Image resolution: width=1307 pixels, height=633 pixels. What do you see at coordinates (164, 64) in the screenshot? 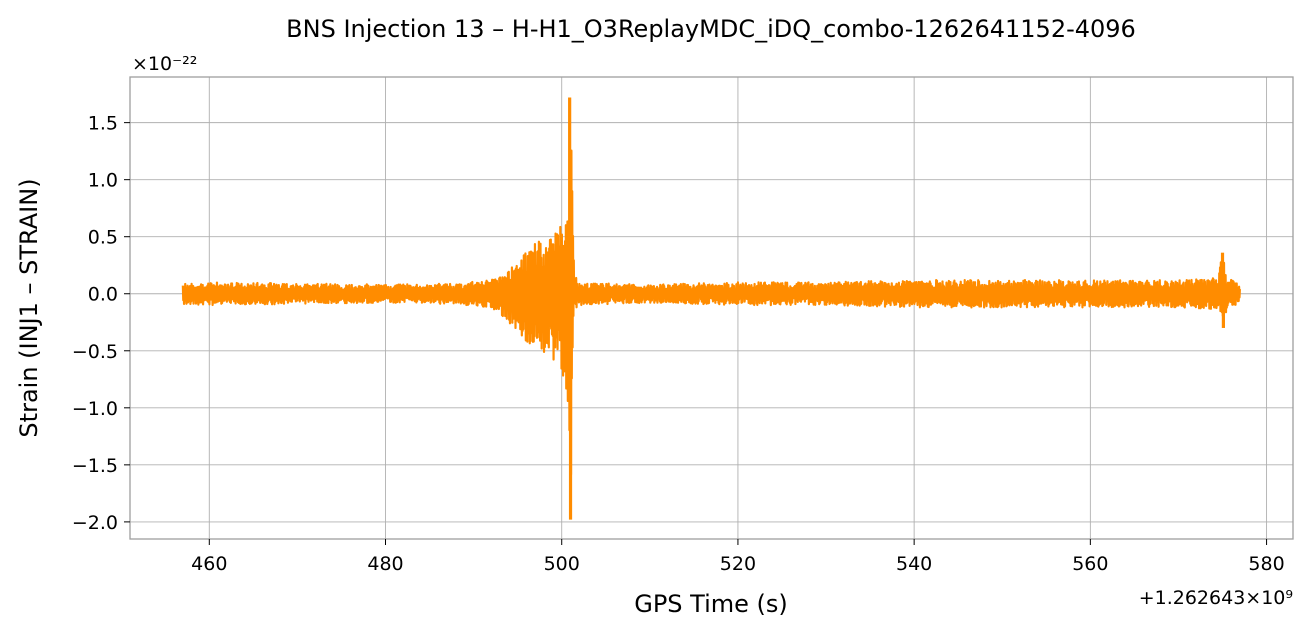
I see `y-multiplier-label: ×10⁻²²` at bounding box center [164, 64].